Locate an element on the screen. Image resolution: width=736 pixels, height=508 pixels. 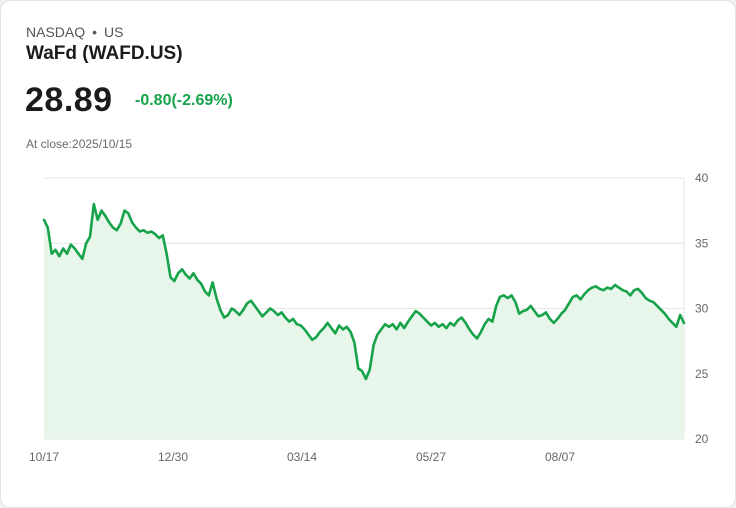
x-tick-label: 08/07 is located at coordinates (560, 457).